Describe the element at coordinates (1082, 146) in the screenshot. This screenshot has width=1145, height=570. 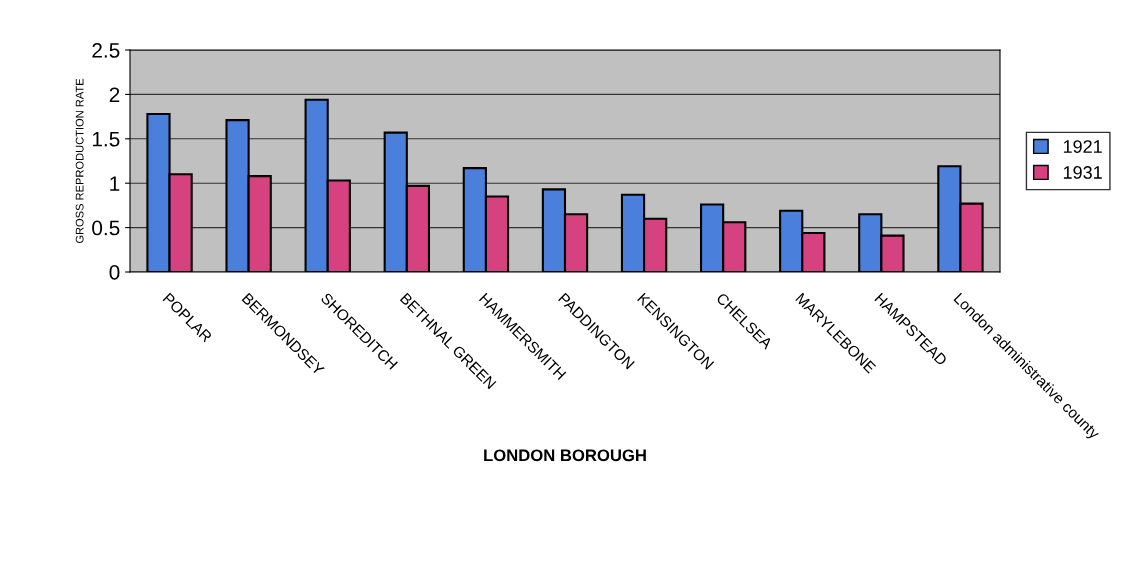
I see `legend-label: 1921` at that location.